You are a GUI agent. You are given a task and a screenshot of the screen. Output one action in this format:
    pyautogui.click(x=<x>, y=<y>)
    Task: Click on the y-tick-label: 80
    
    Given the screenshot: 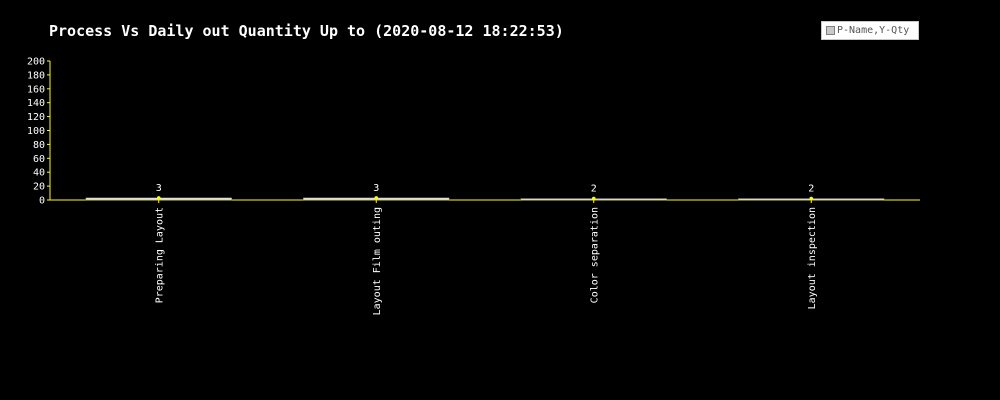 What is the action you would take?
    pyautogui.click(x=39, y=145)
    